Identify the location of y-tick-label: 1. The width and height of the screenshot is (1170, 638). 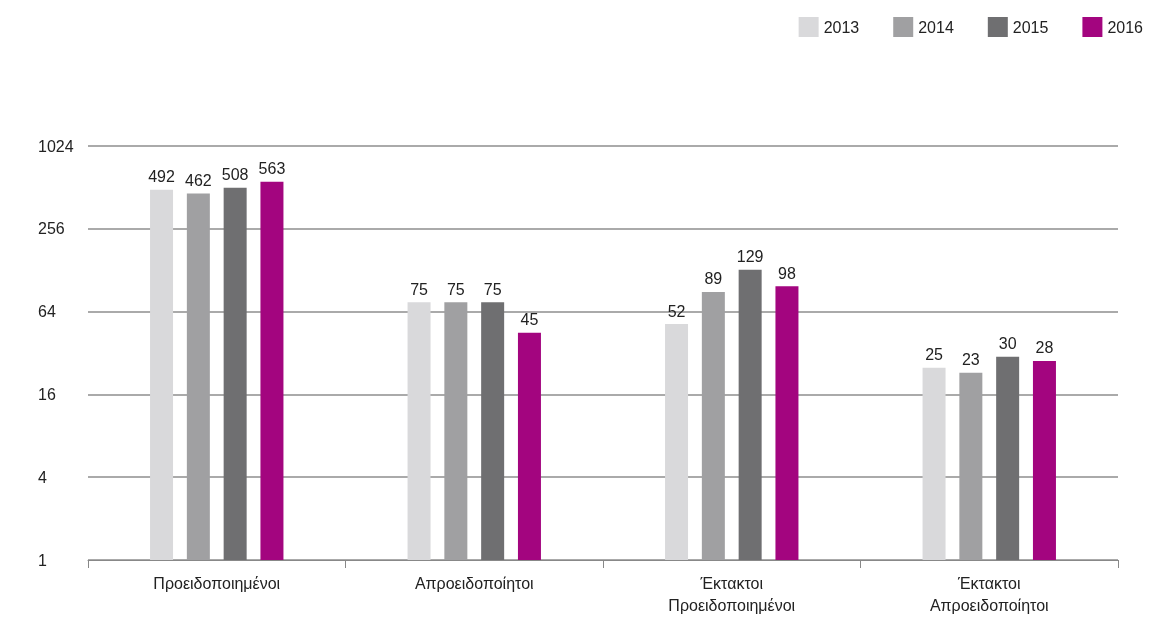
(42, 560).